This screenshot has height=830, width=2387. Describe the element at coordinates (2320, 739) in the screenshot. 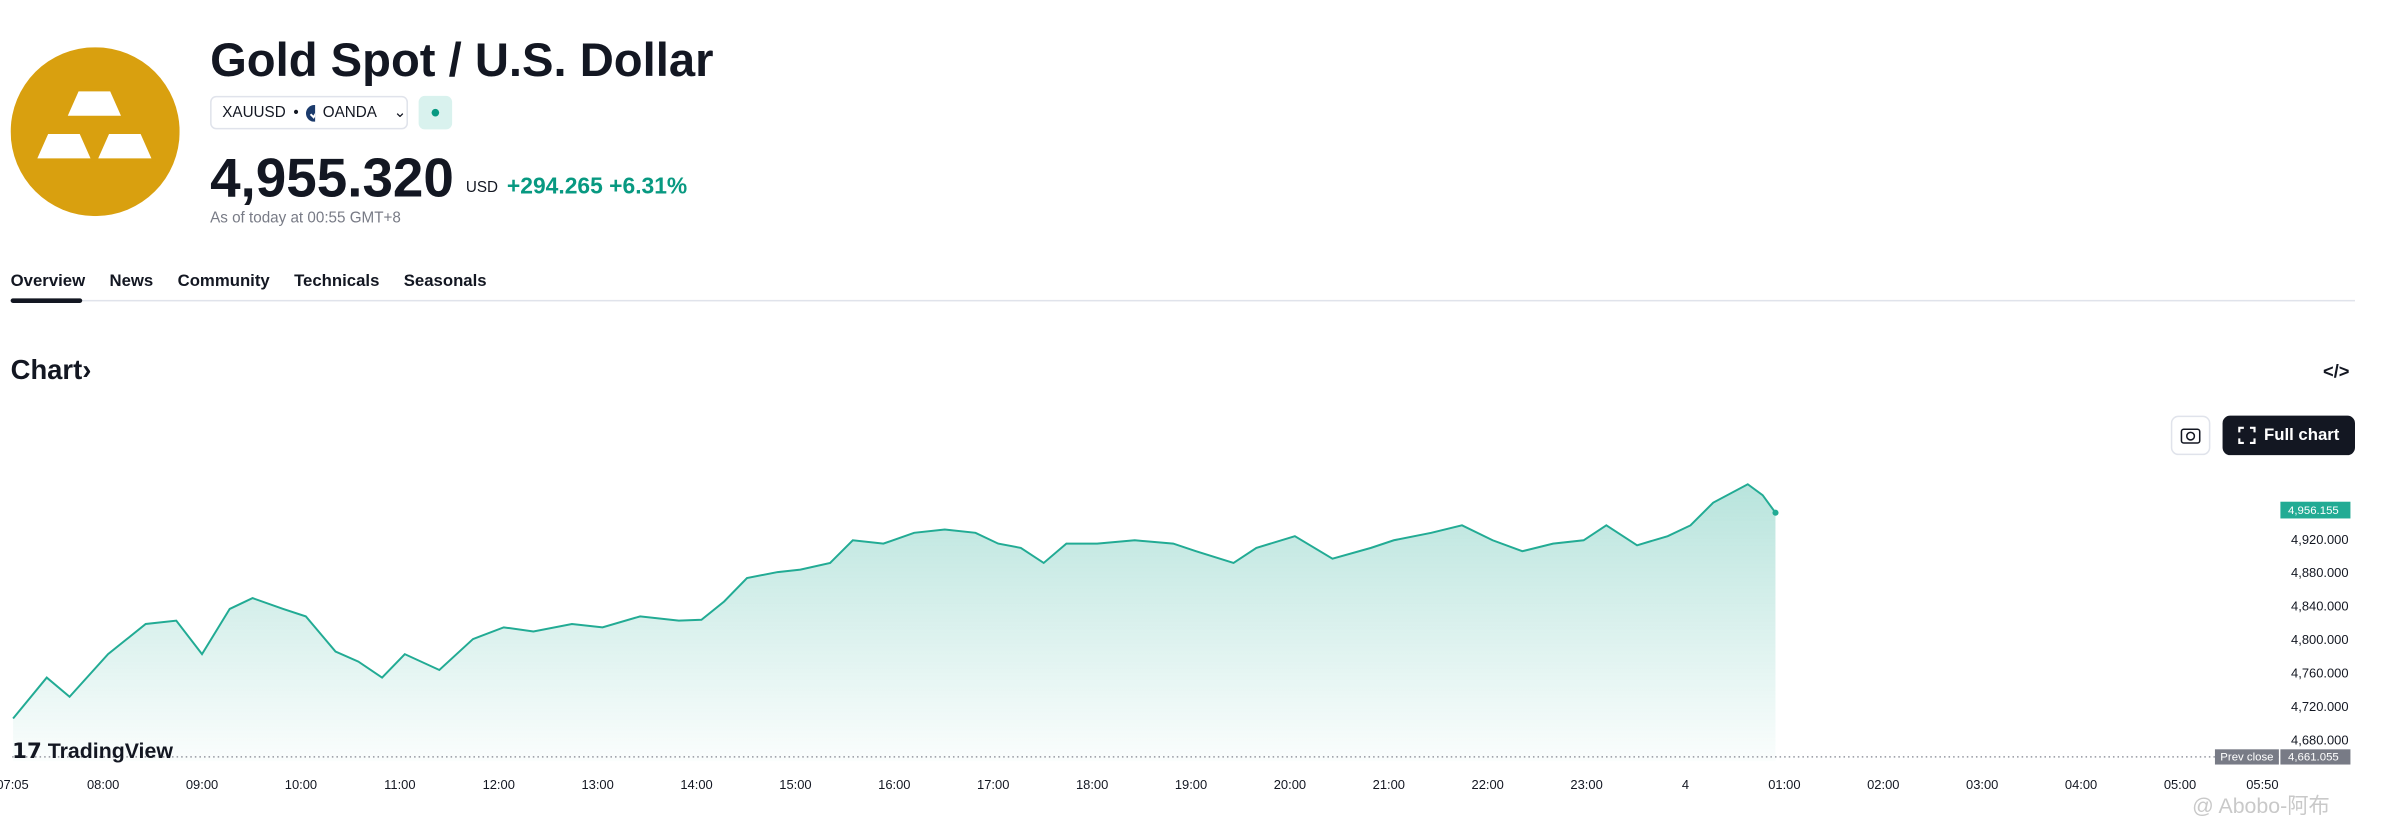

I see `y-tick-label: 4,680.000` at that location.